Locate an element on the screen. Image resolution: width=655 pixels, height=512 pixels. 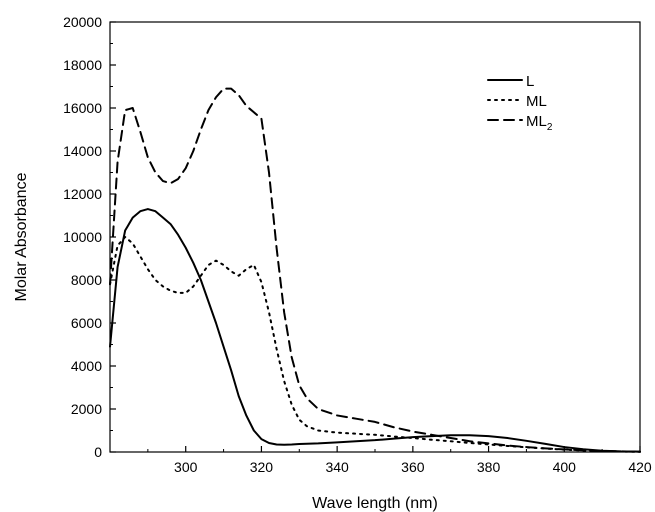
x-axis: 300 320 340 360 380 400 420 is located at coordinates (399, 460).